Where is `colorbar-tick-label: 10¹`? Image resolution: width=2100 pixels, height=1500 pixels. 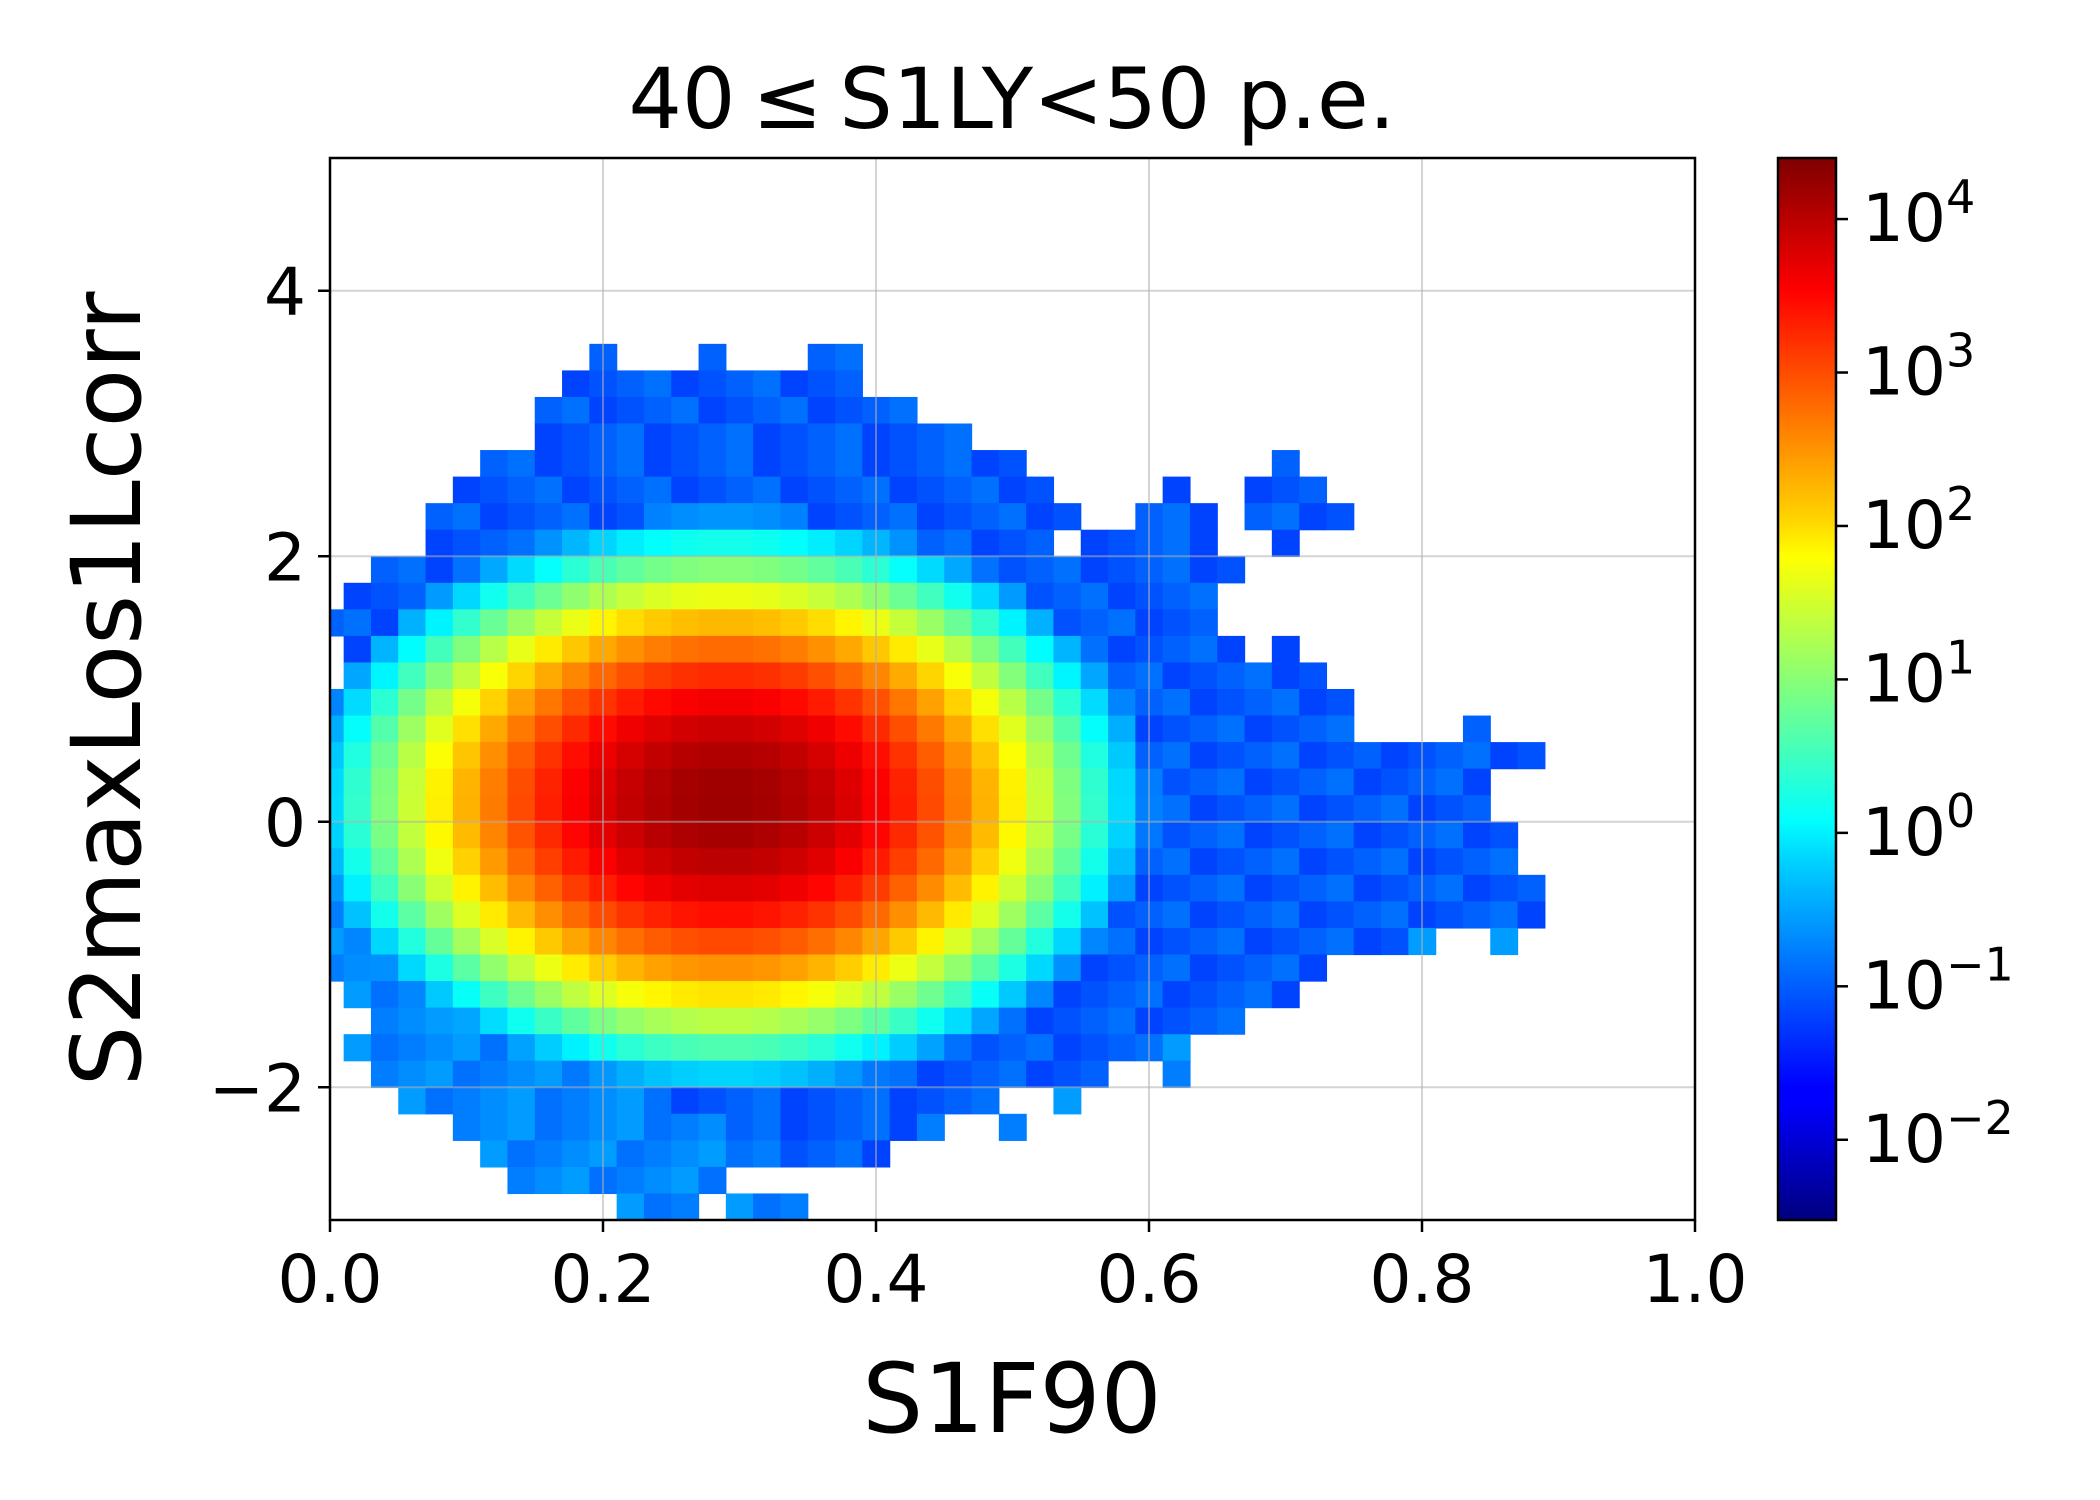 colorbar-tick-label: 10¹ is located at coordinates (1918, 673).